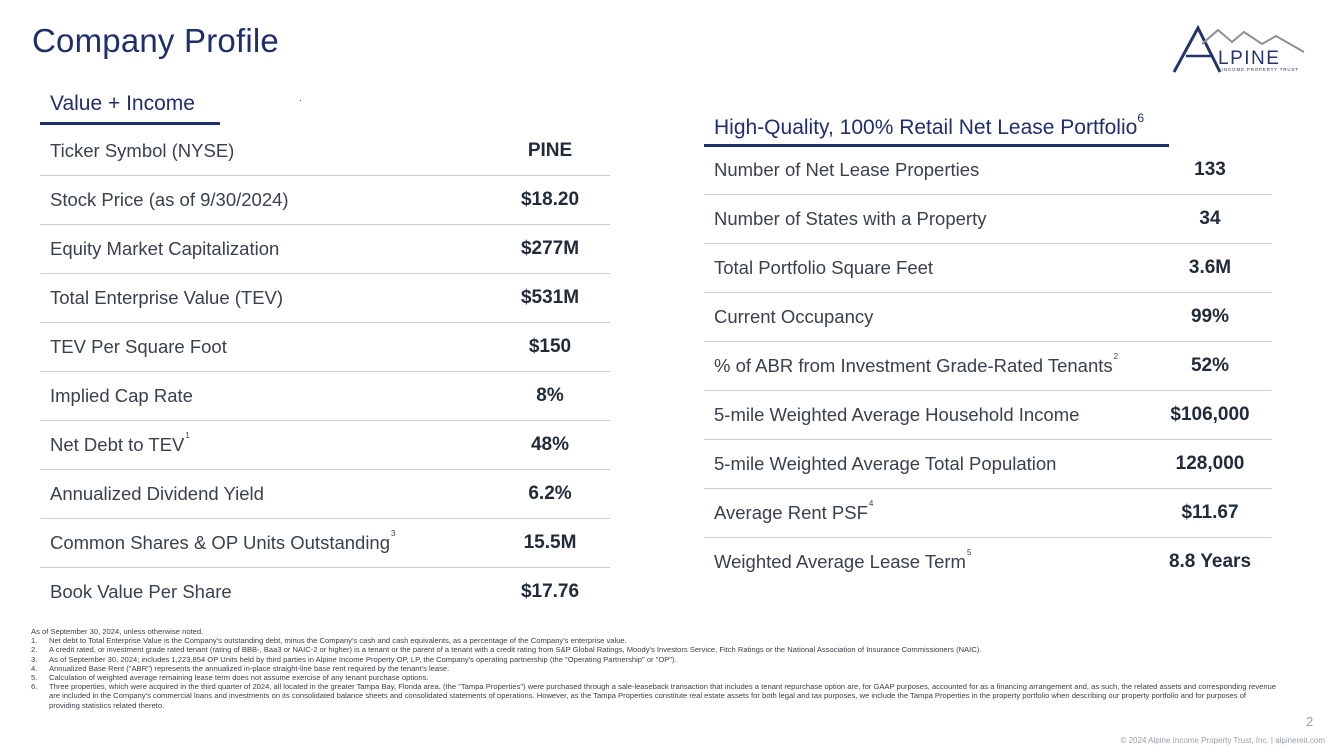 Image resolution: width=1333 pixels, height=749 pixels. I want to click on footnote-marker: 2, so click(1116, 356).